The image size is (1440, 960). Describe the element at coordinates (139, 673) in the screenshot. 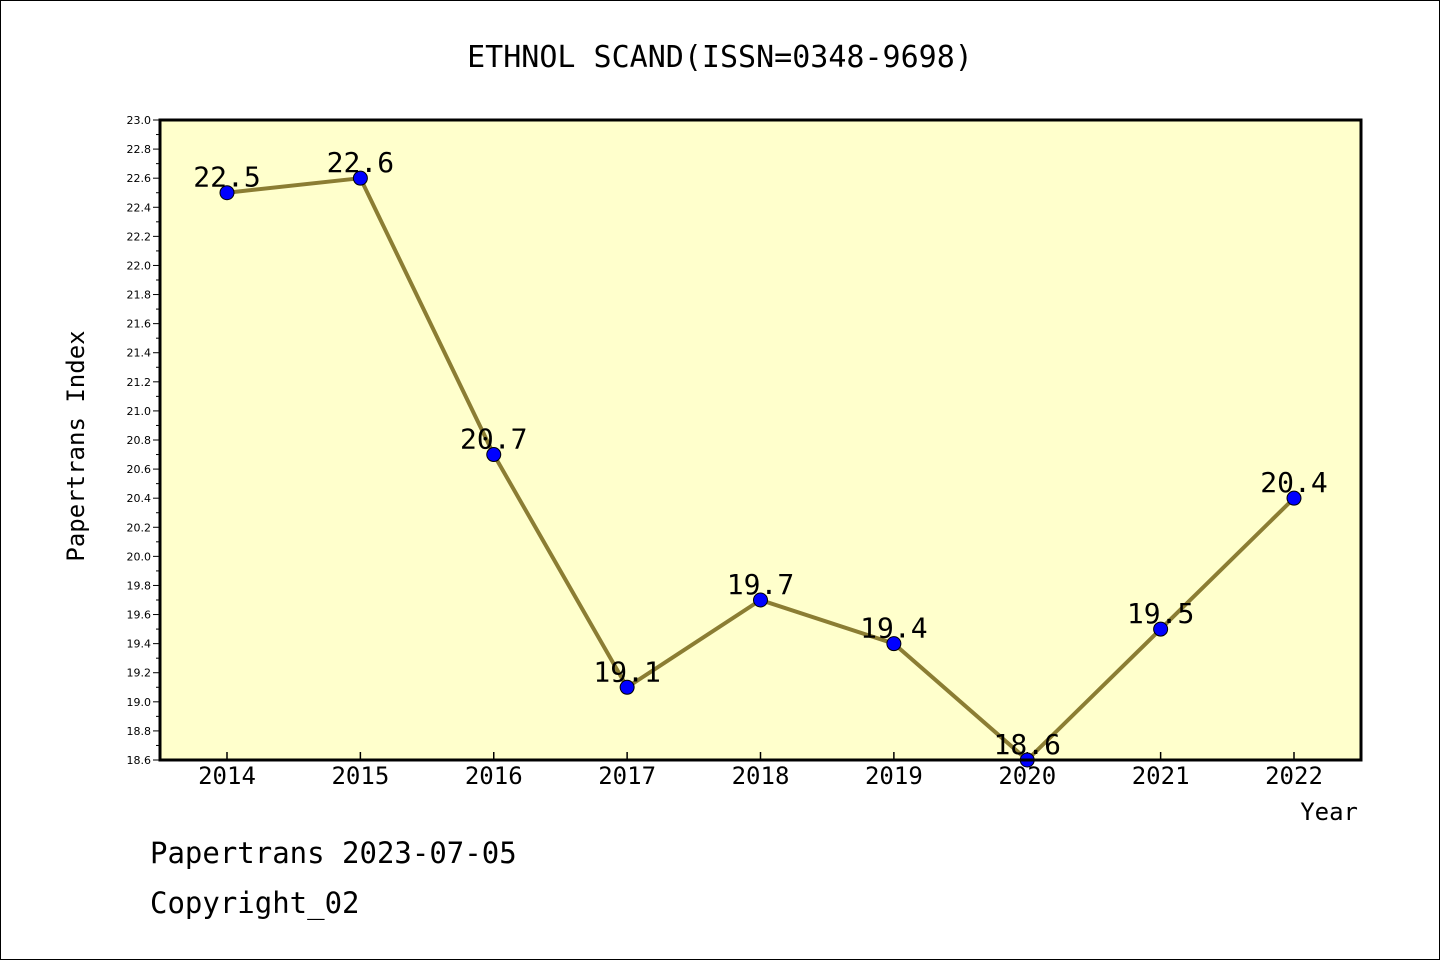

I see `y-tick-label: 19.2` at that location.